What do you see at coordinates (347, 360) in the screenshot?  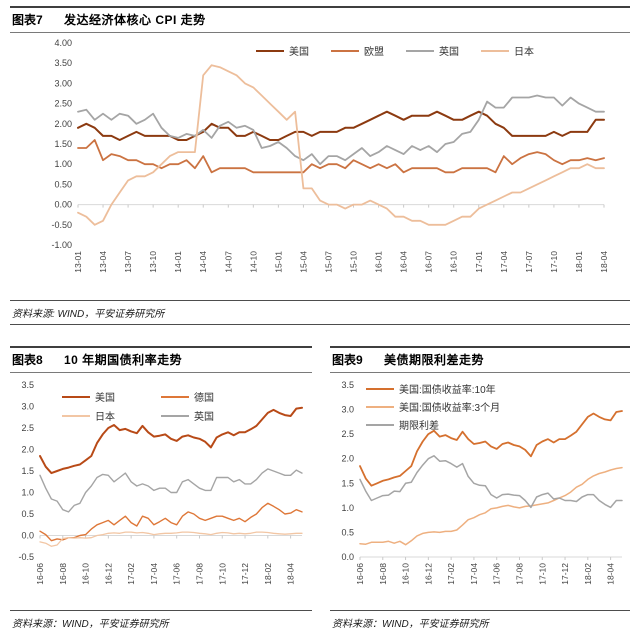 I see `figure9-label: 图表9` at bounding box center [347, 360].